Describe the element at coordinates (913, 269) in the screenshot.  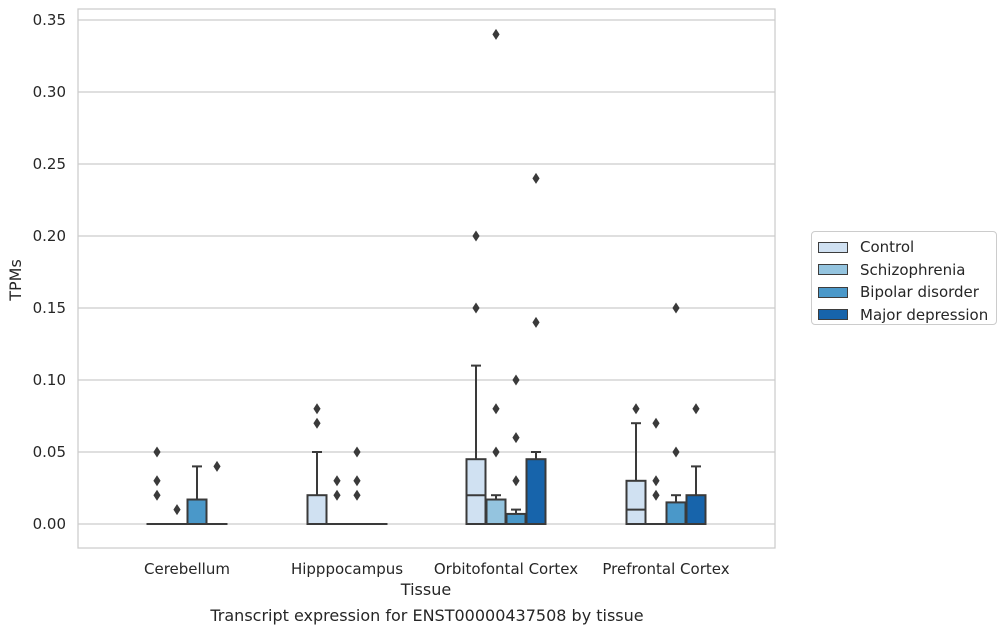
I see `legend-label: Schizophrenia` at that location.